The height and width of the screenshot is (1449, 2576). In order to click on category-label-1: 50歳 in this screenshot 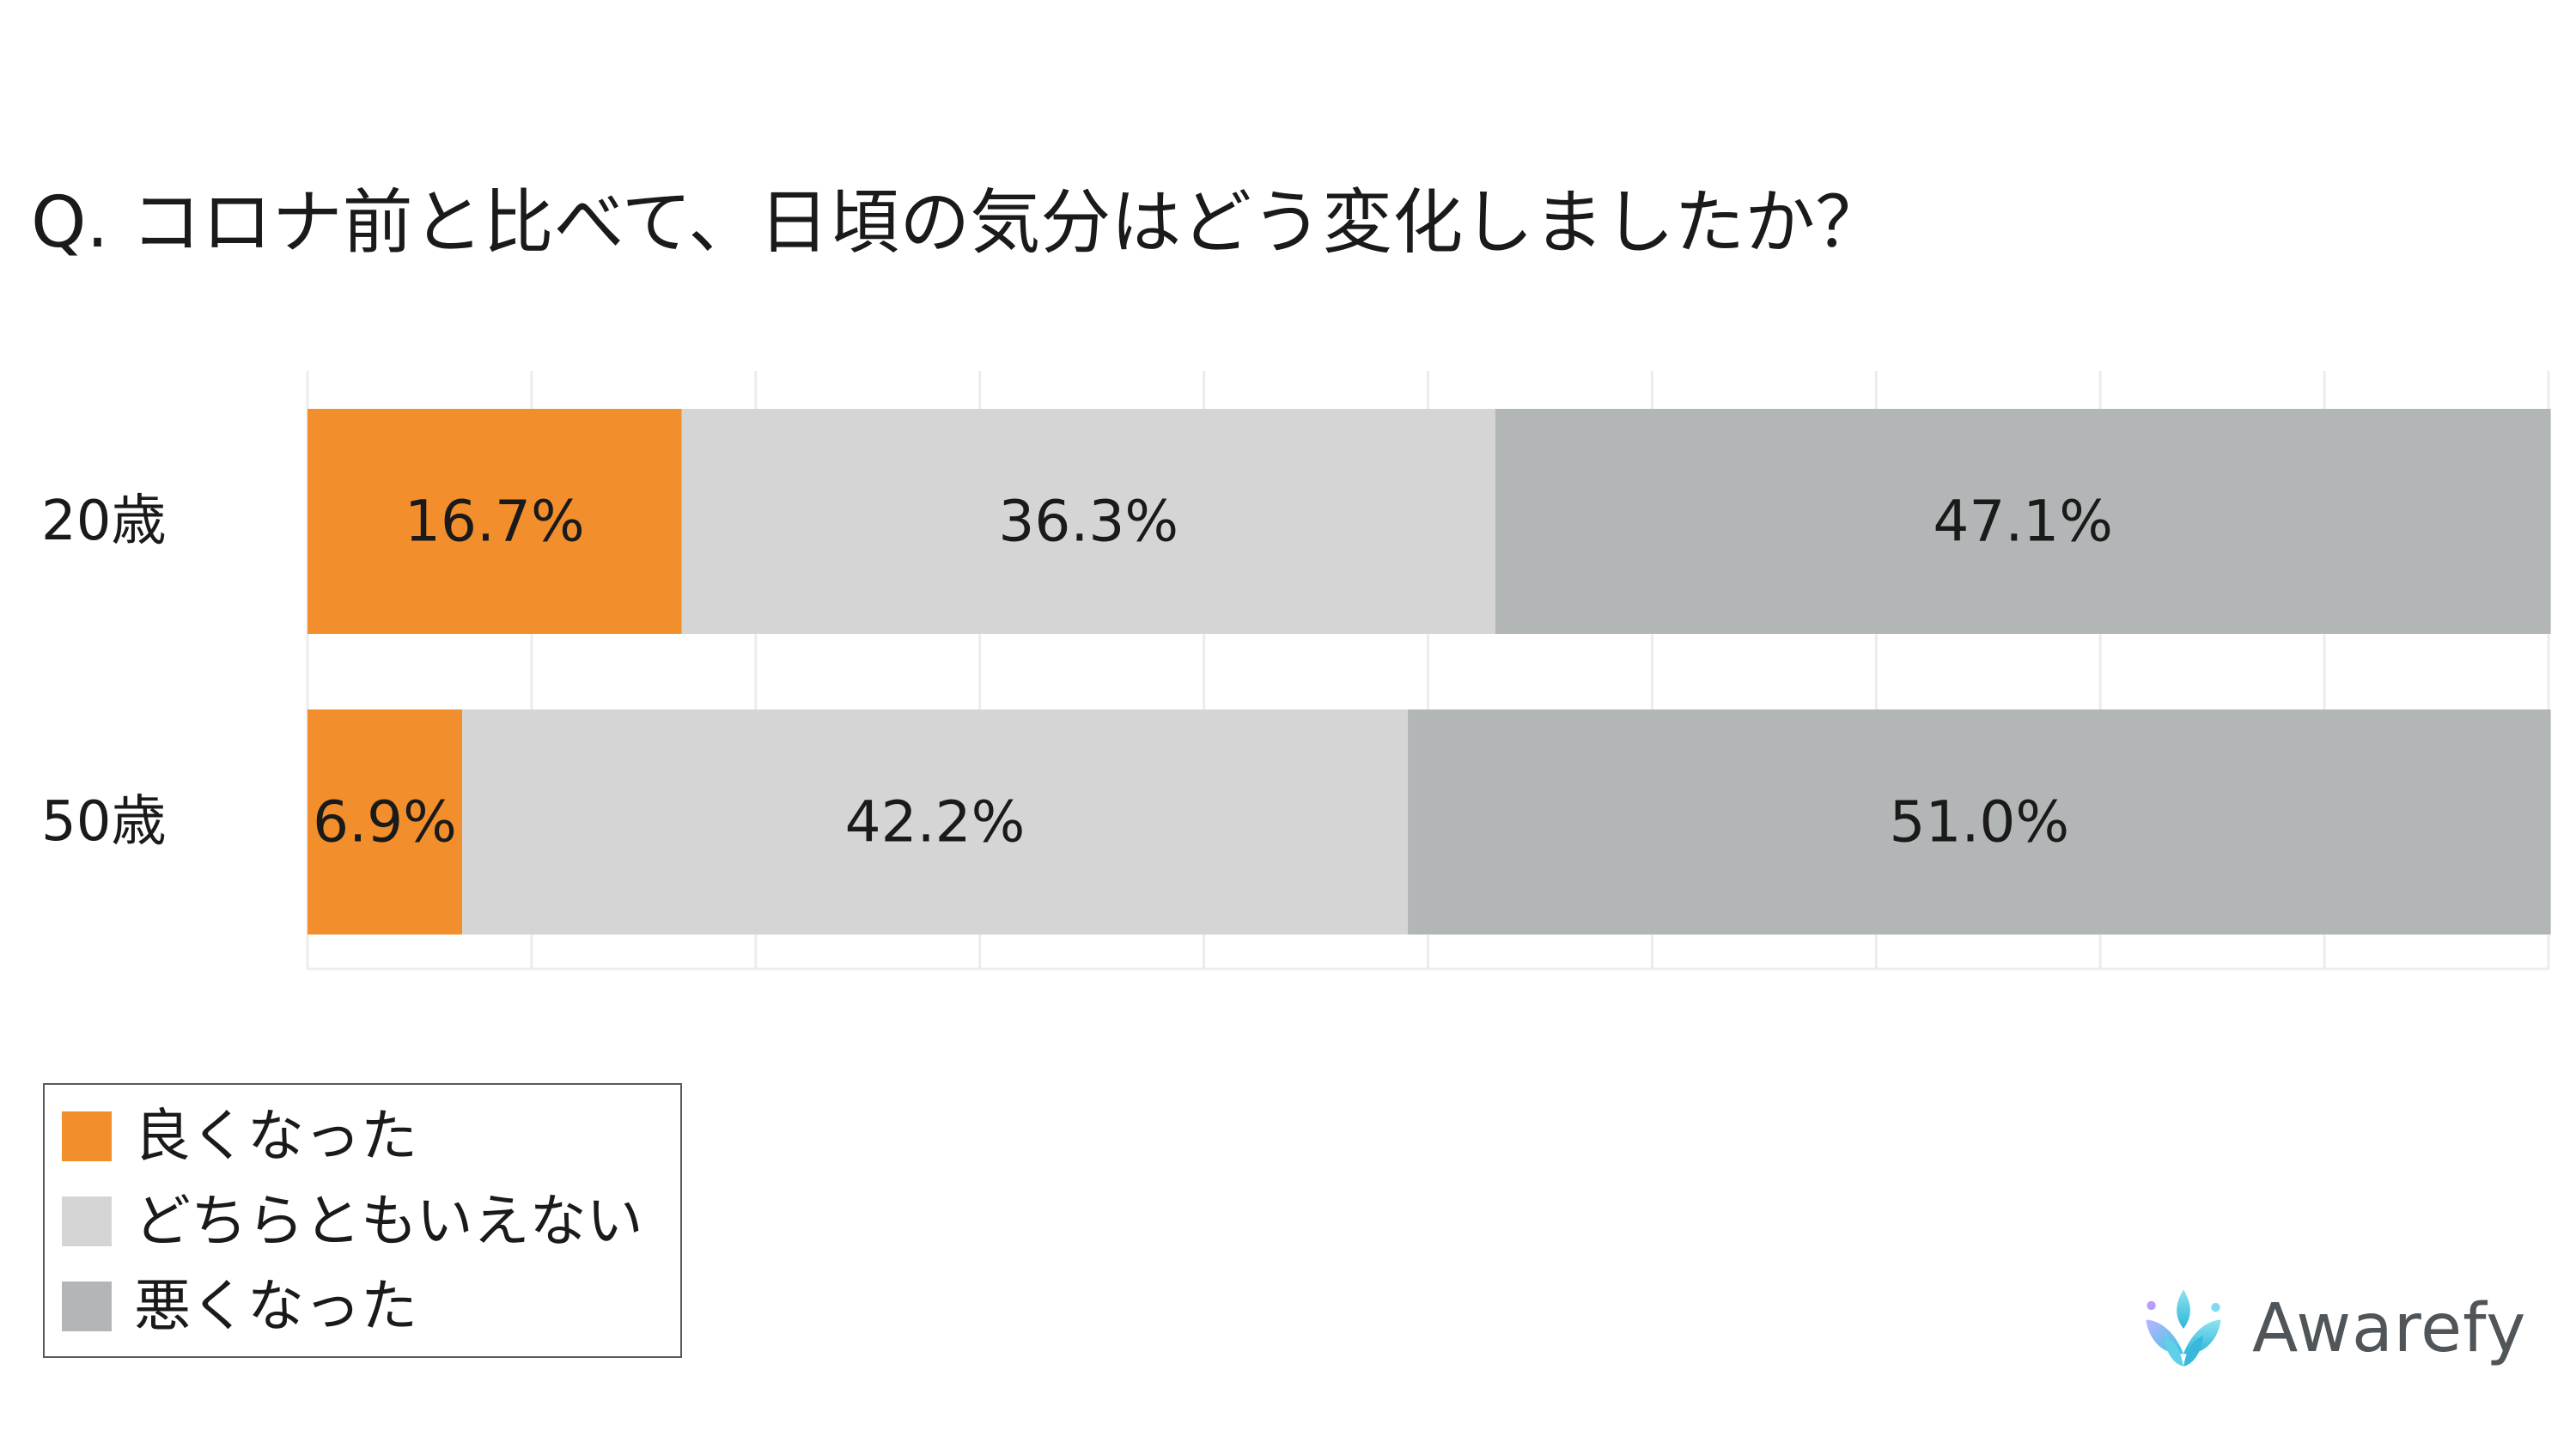, I will do `click(103, 822)`.